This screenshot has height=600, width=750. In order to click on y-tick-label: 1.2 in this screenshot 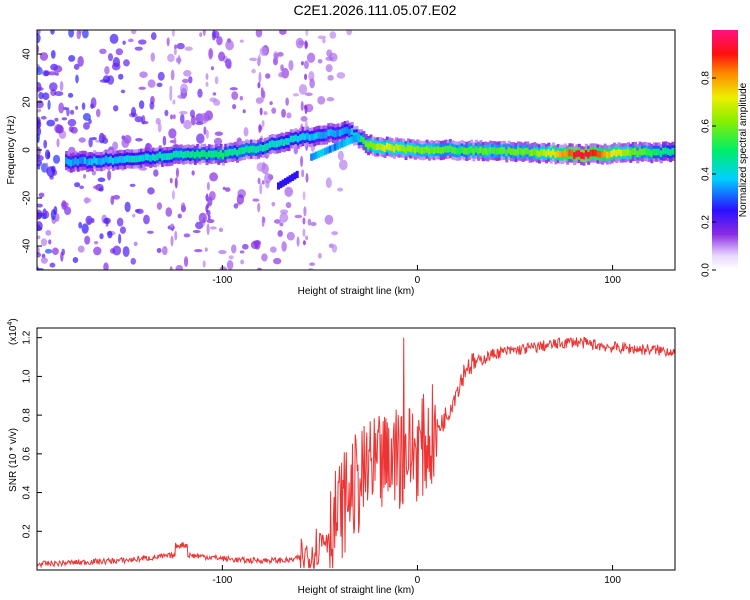, I will do `click(27, 337)`.